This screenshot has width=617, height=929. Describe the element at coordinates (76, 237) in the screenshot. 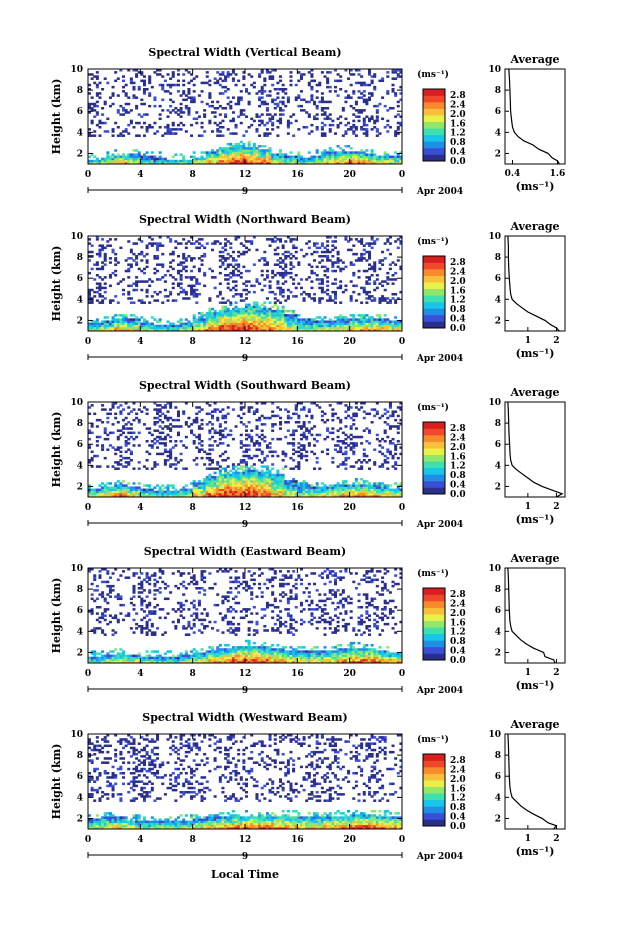

I see `y-tick-label: 10` at that location.